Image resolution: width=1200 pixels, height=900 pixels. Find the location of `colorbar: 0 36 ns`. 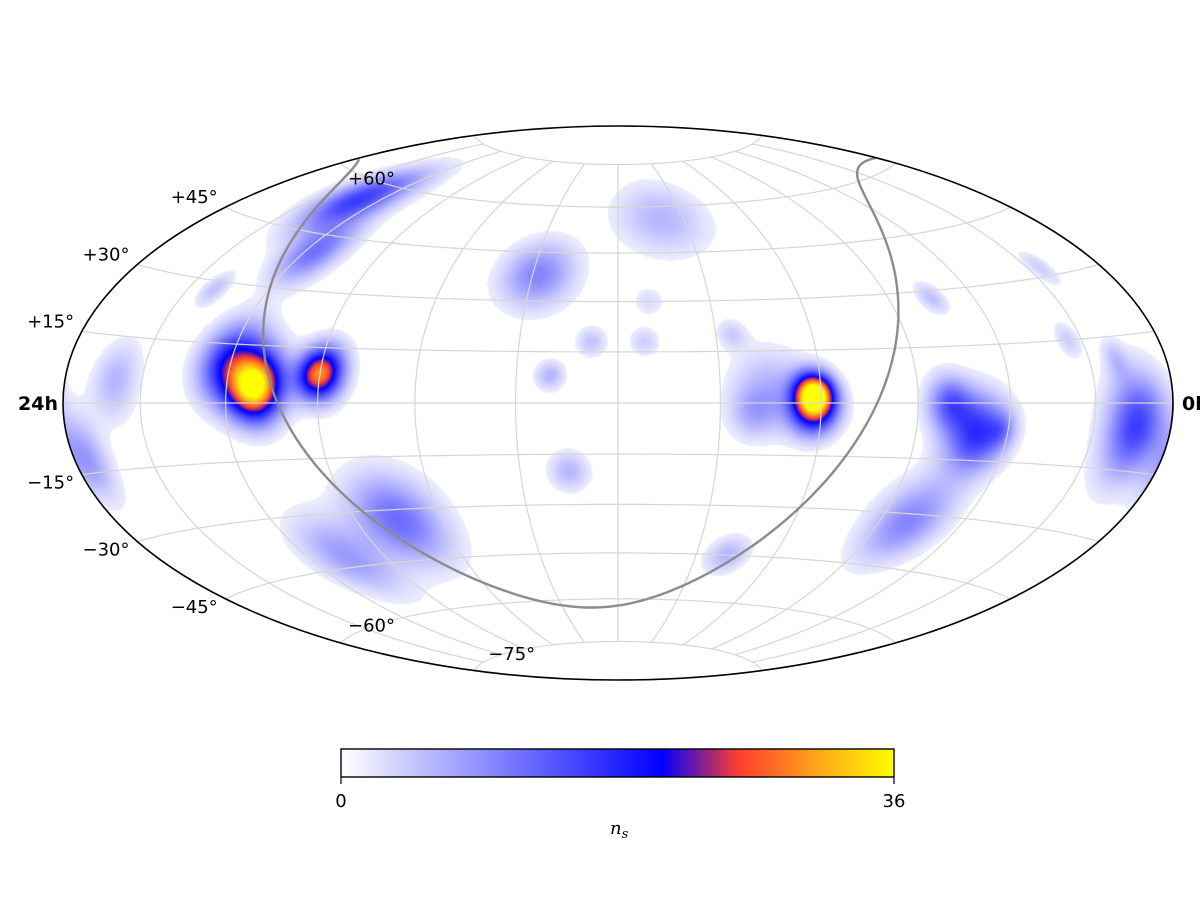

colorbar: 0 36 ns is located at coordinates (620, 795).